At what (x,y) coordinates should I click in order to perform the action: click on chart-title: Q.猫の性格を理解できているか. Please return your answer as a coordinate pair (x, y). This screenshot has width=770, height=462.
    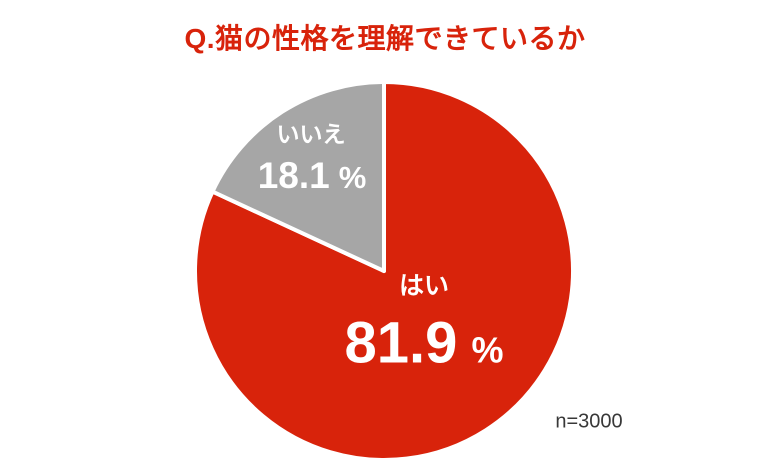
    Looking at the image, I should click on (385, 38).